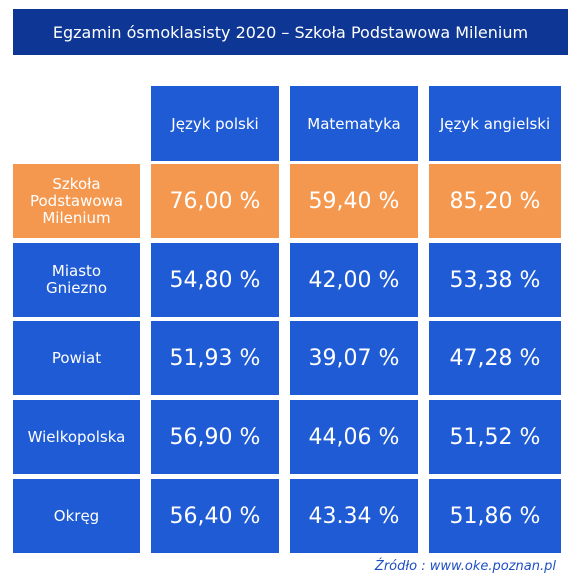 The image size is (581, 587). I want to click on table-cell: 53,38 %, so click(495, 280).